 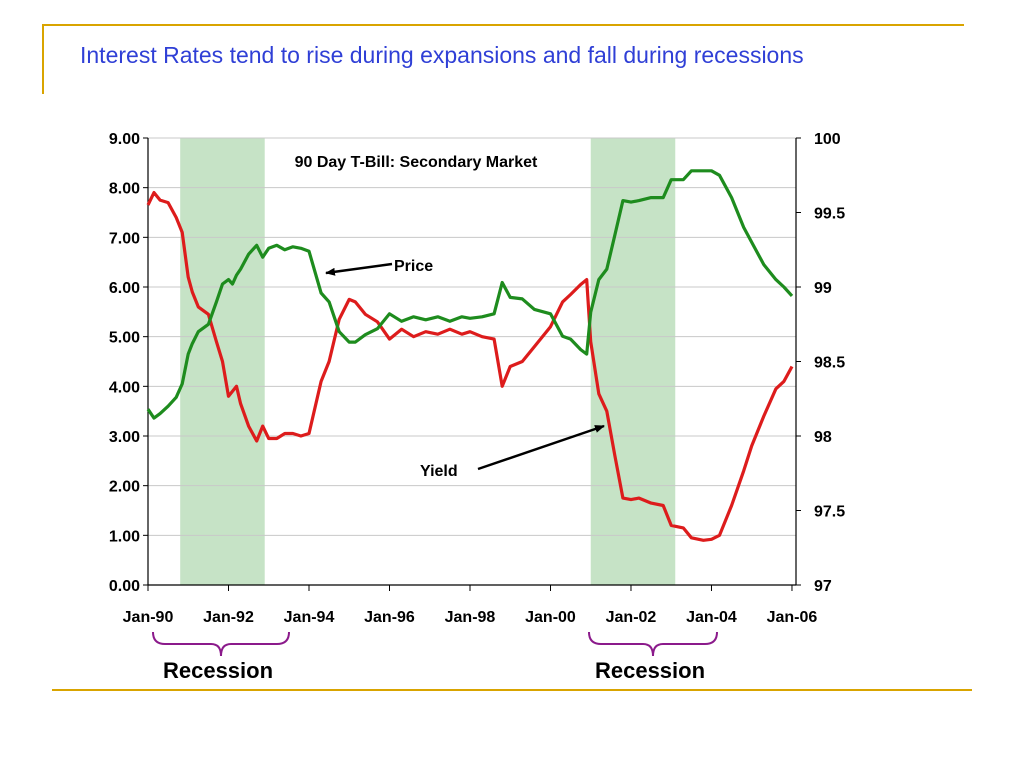 I want to click on frame-left-rule, so click(x=43, y=59).